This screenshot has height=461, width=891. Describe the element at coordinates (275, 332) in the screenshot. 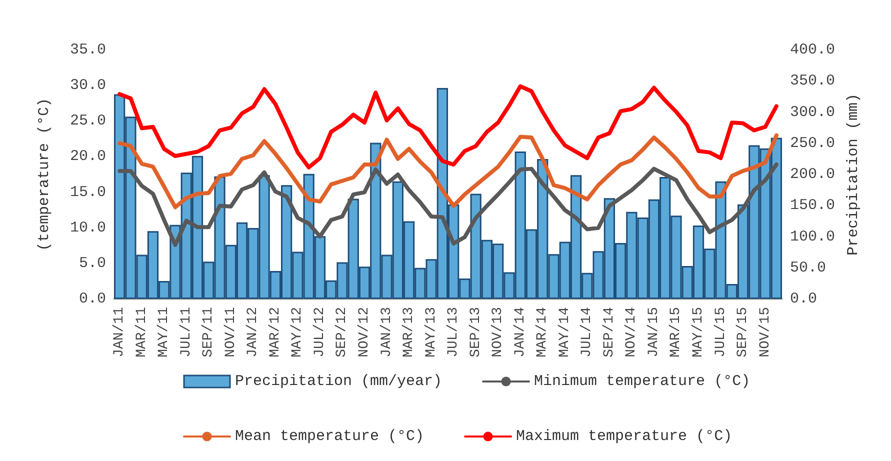

I see `x-tick-label: MAR/12` at that location.